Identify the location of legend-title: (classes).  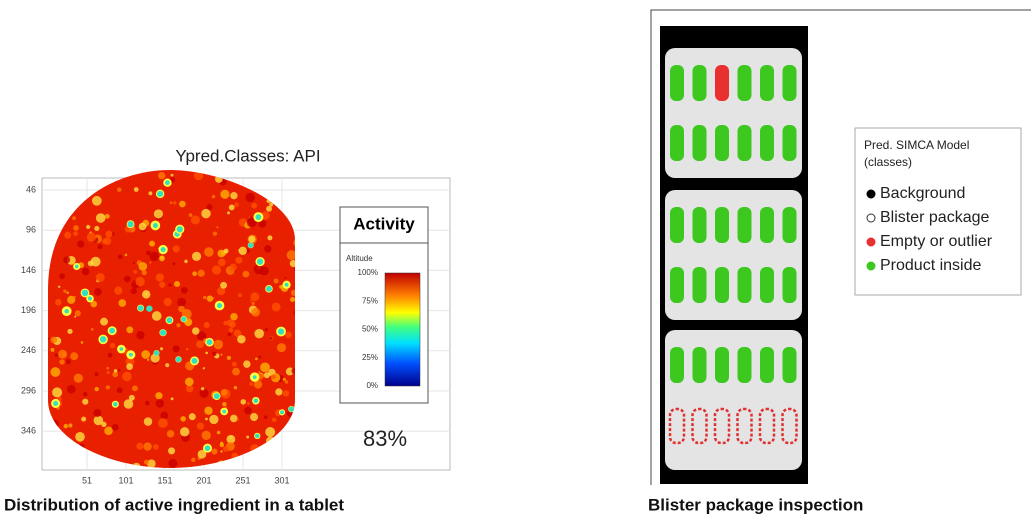
(888, 162).